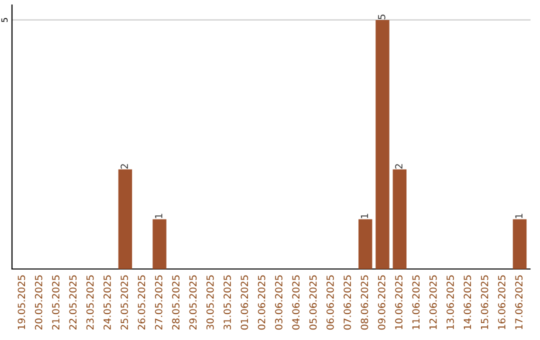  What do you see at coordinates (382, 302) in the screenshot?
I see `x-tick-label: 09.06.2025` at bounding box center [382, 302].